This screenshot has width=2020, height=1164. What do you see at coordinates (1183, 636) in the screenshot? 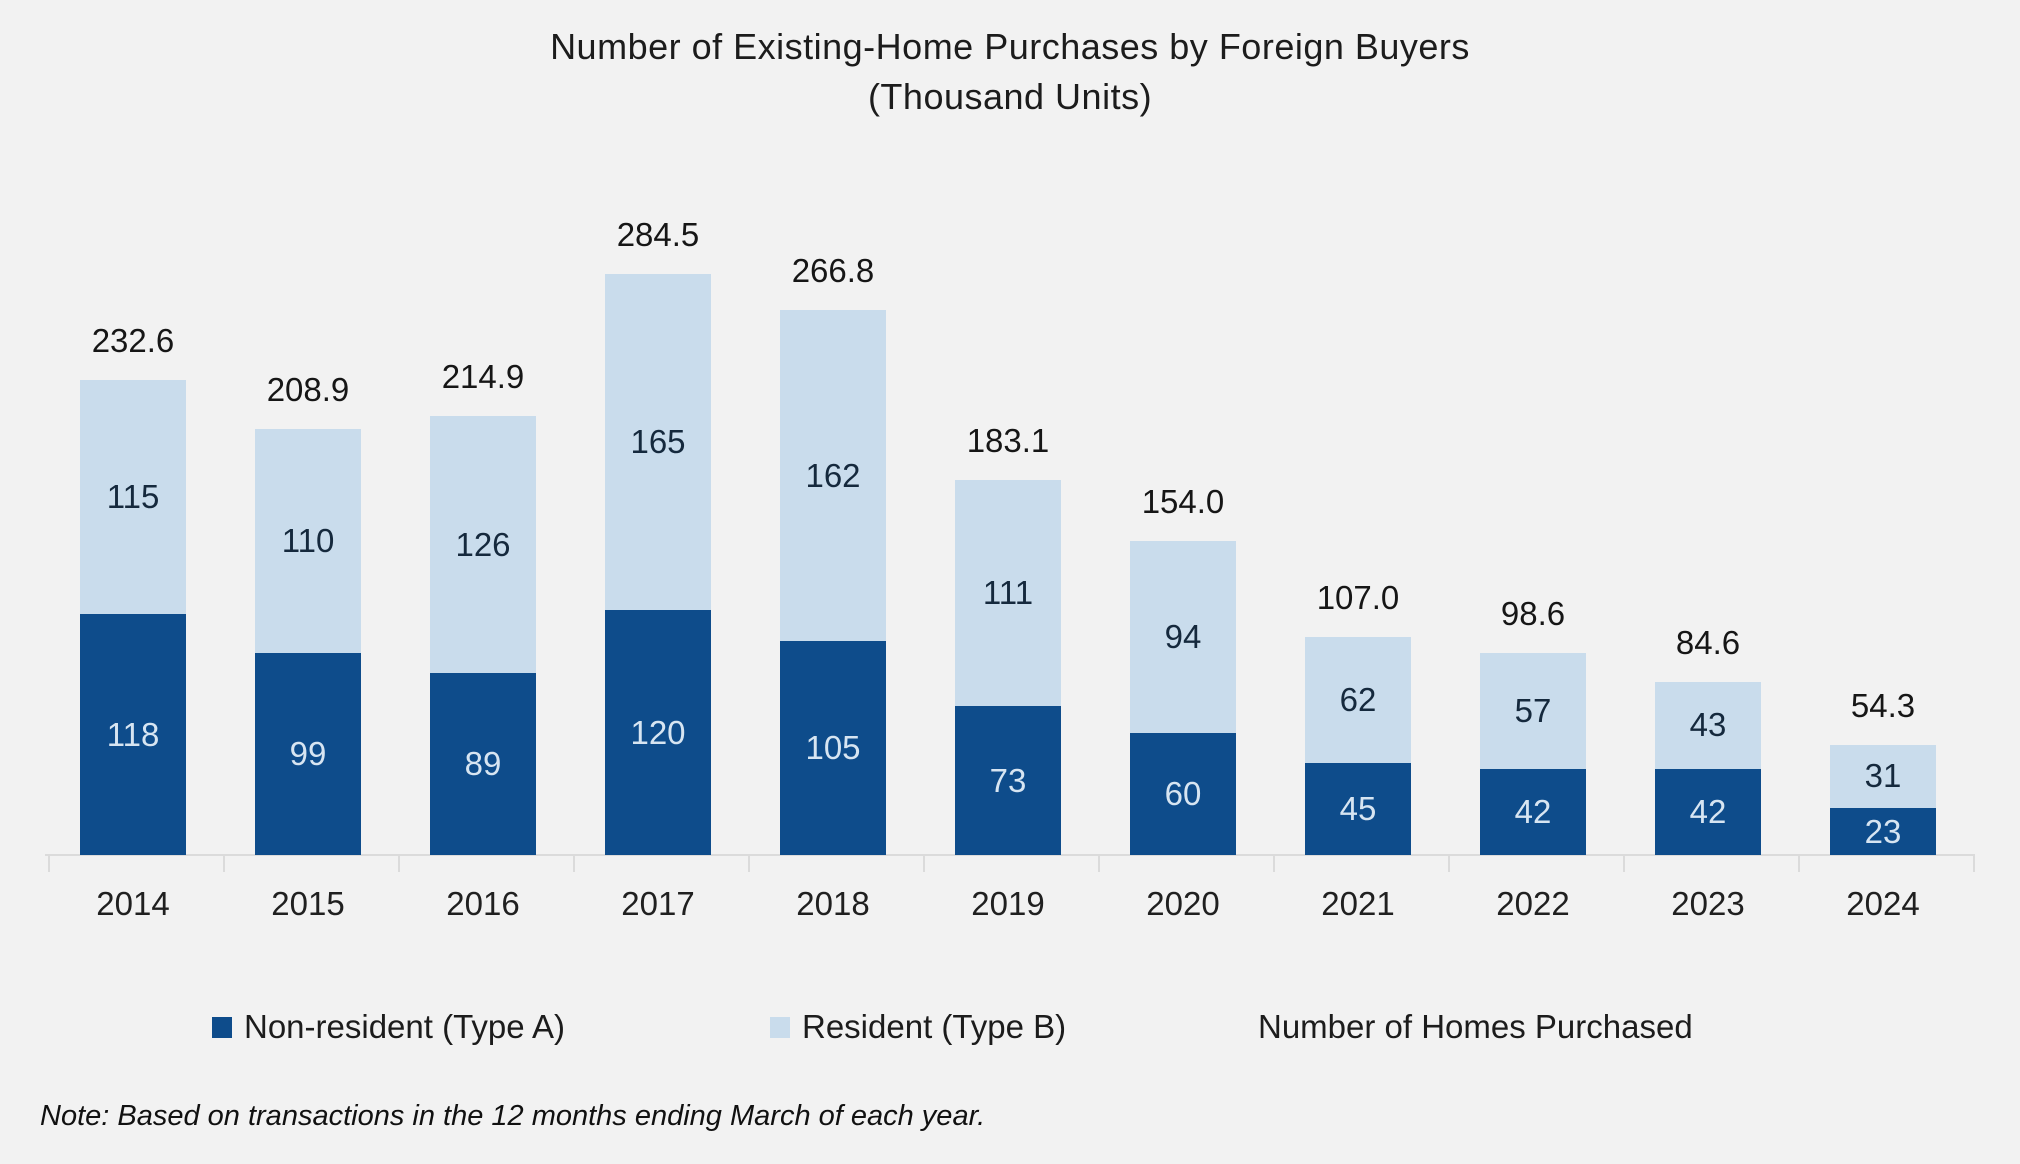
I see `bar-segment-resident-2020: 94` at bounding box center [1183, 636].